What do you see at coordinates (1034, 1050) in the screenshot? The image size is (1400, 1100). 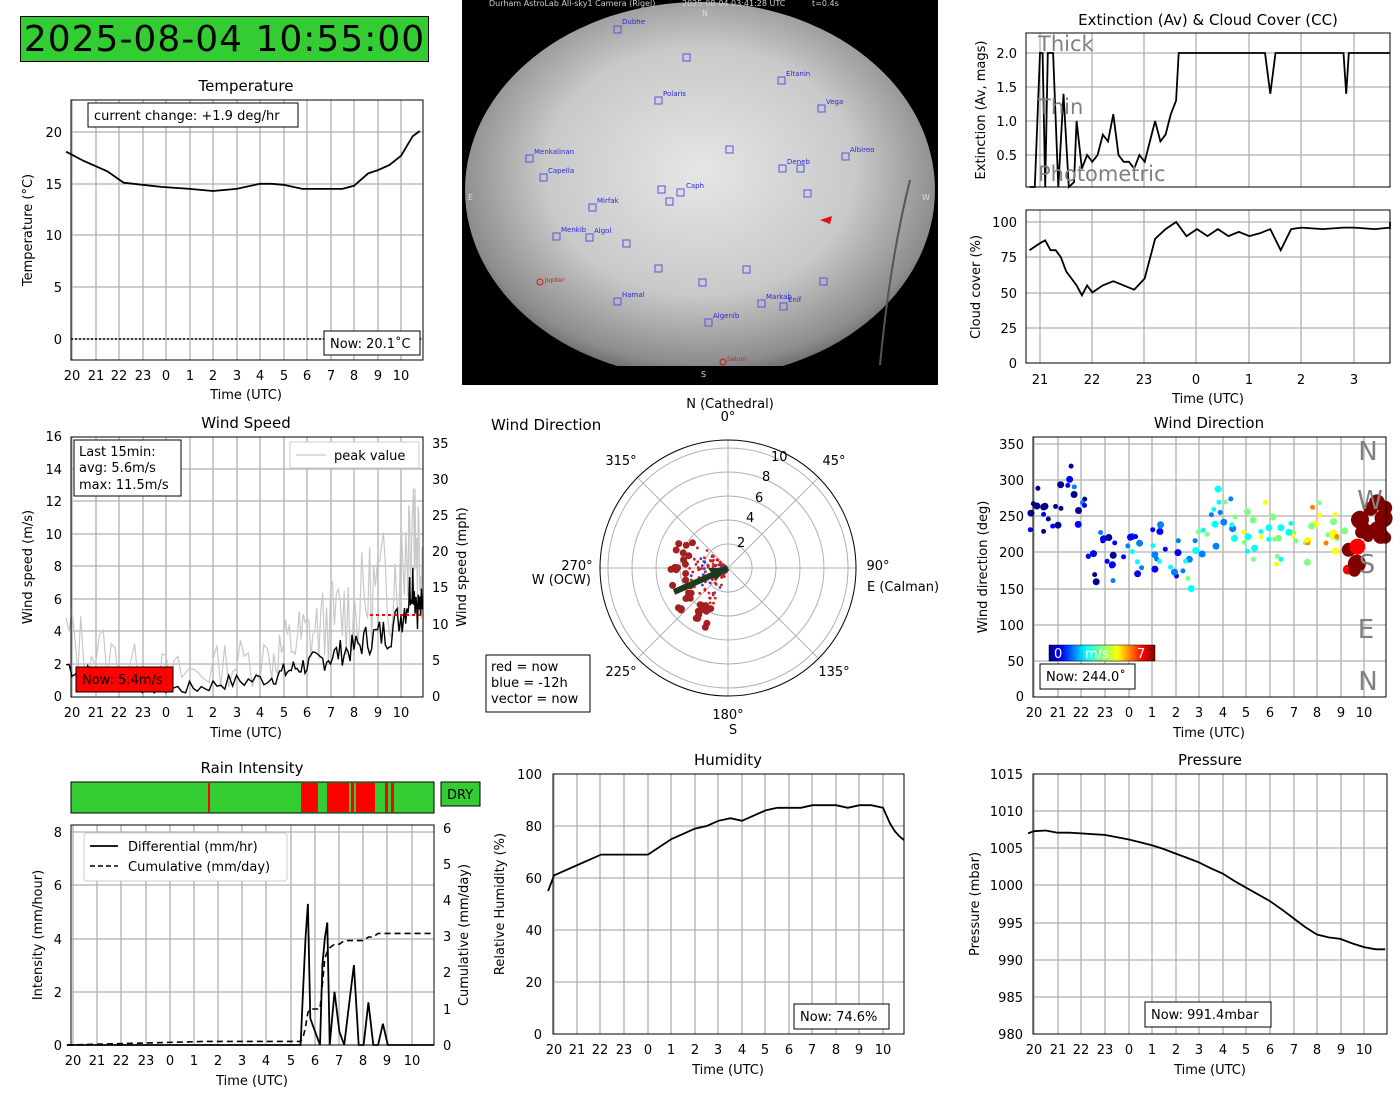 I see `pressure-xtick: 20` at bounding box center [1034, 1050].